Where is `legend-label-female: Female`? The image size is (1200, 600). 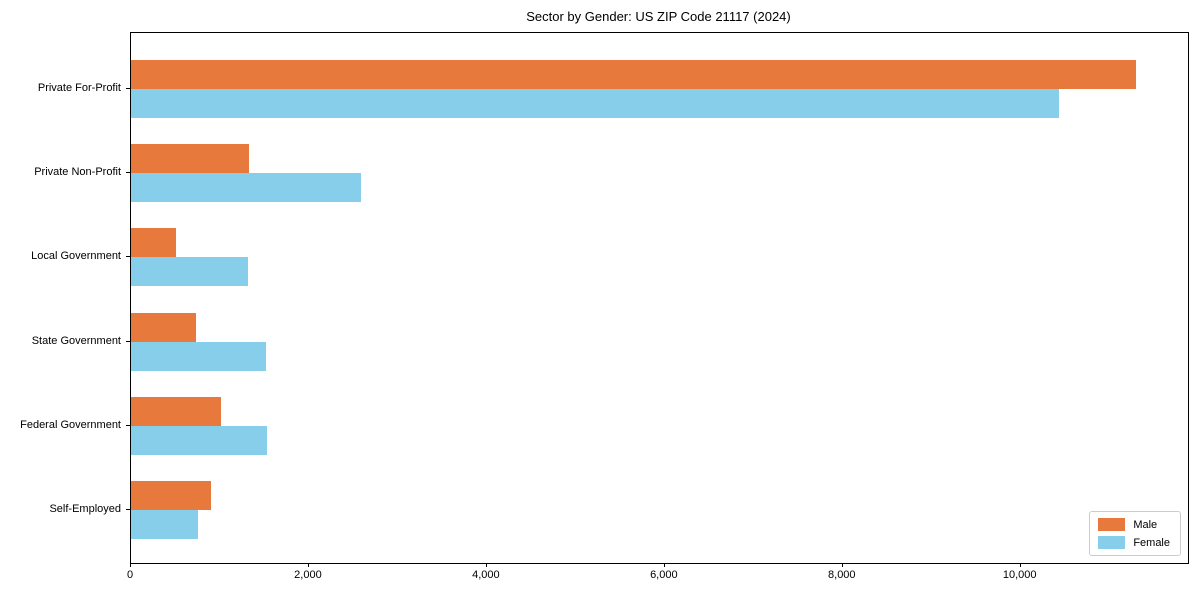
legend-label-female: Female is located at coordinates (1151, 542).